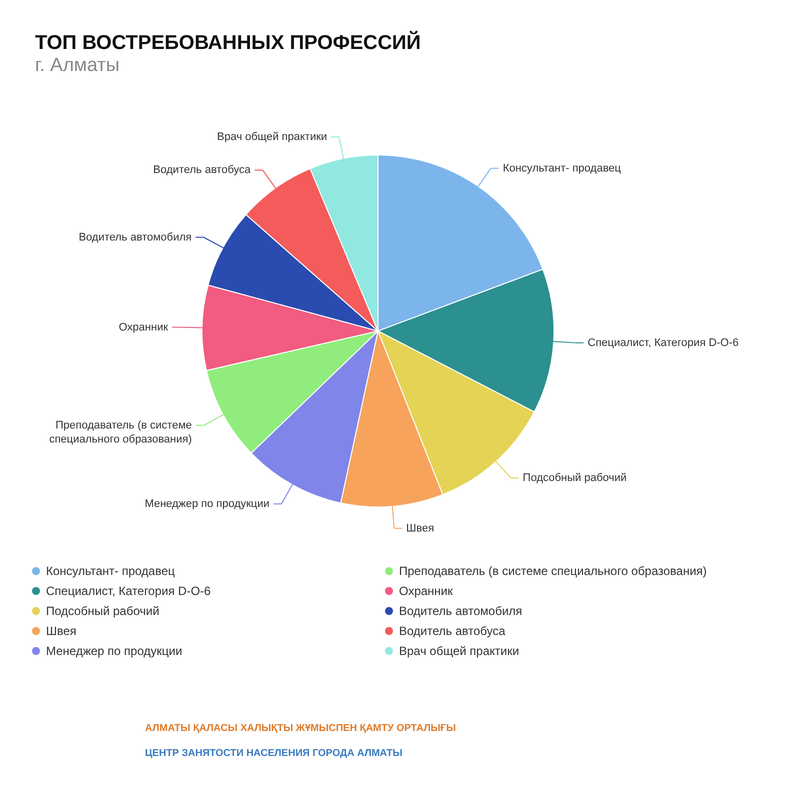 This screenshot has height=800, width=800. I want to click on legend-label: Врач общей практики, so click(459, 651).